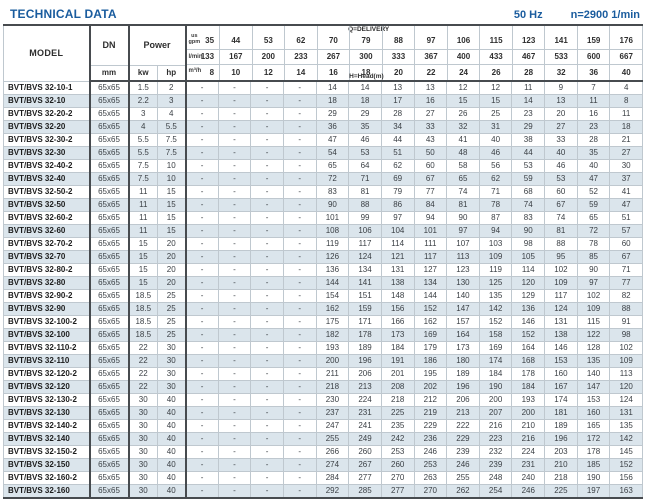 The width and height of the screenshot is (646, 500). Describe the element at coordinates (143, 153) in the screenshot. I see `kw-cell: 5.5` at that location.